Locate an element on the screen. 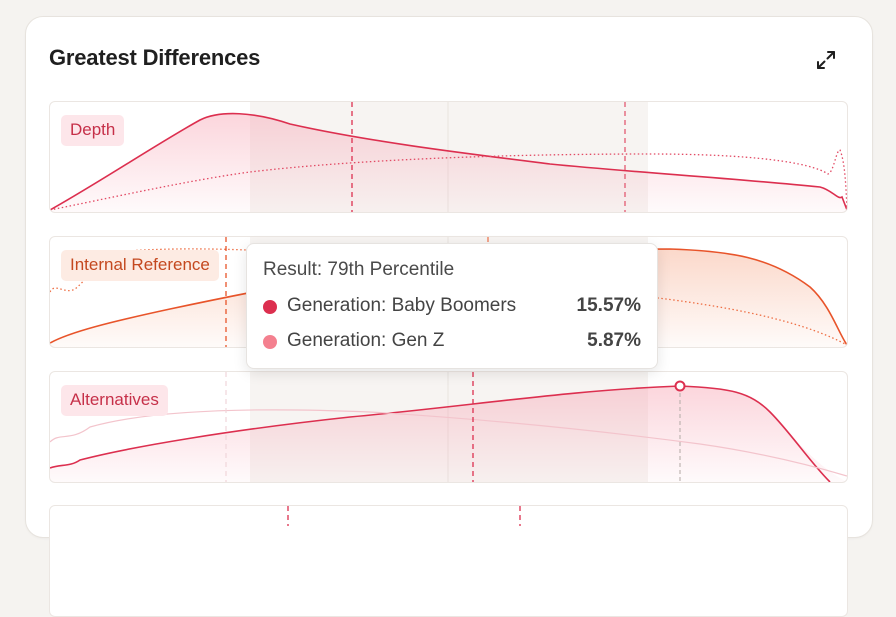 This screenshot has width=896, height=617. panel-label-chip: Internal Reference is located at coordinates (140, 265).